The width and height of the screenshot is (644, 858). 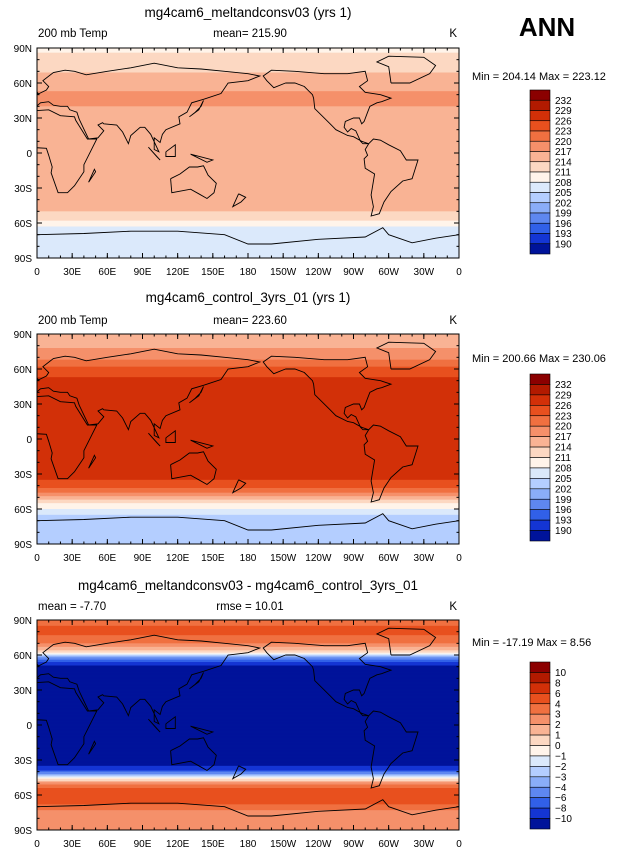 What do you see at coordinates (558, 694) in the screenshot?
I see `colorbar-label: 6` at bounding box center [558, 694].